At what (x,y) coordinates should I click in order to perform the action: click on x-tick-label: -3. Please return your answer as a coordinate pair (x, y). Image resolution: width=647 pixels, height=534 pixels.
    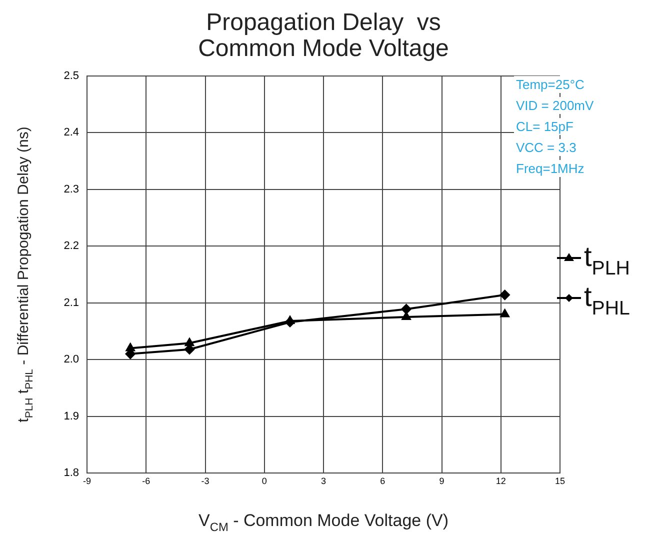
    Looking at the image, I should click on (205, 481).